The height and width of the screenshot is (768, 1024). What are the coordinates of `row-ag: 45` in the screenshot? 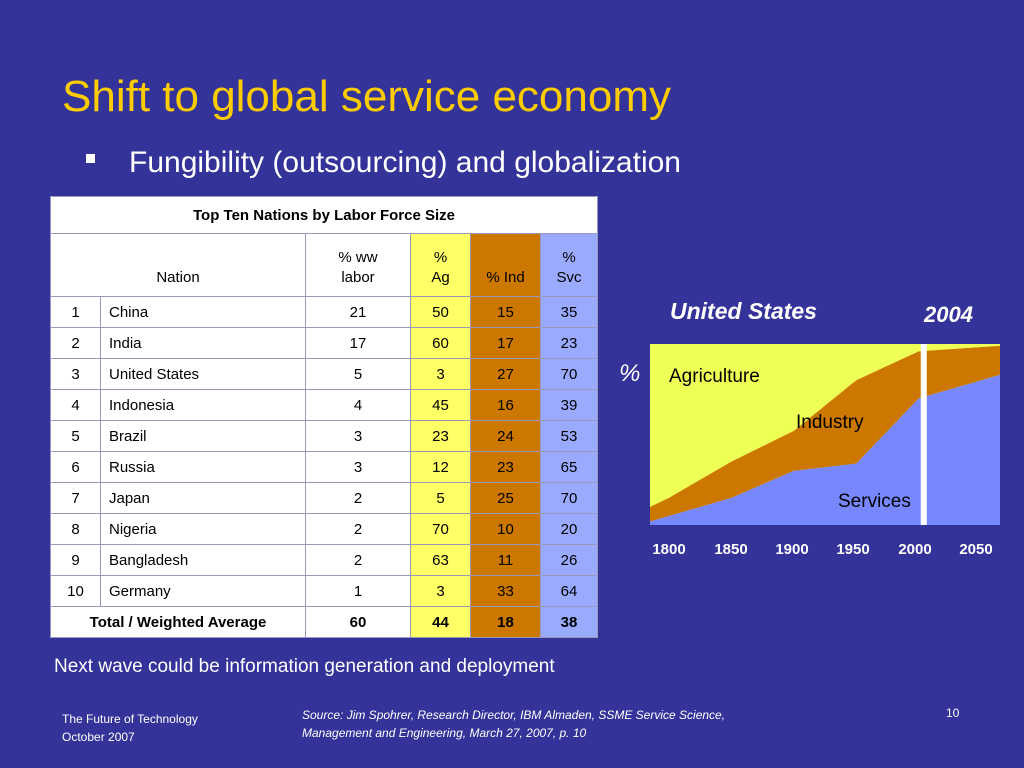 It's located at (440, 405).